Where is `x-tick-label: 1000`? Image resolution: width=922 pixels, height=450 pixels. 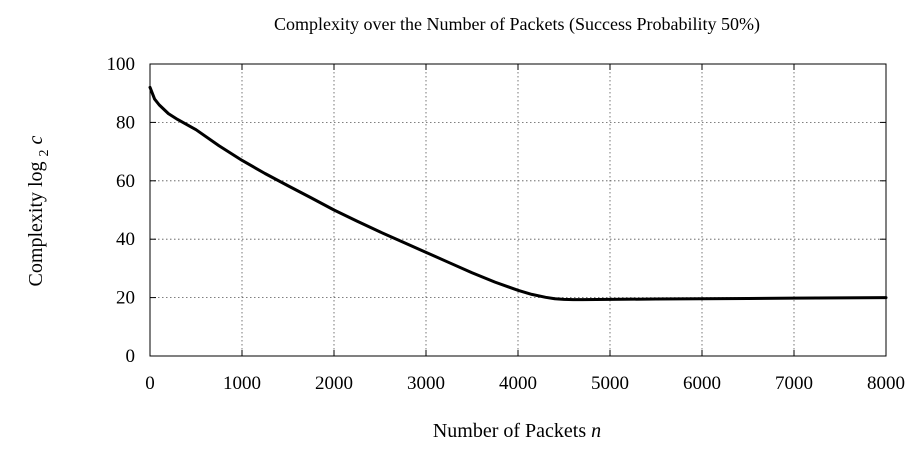 x-tick-label: 1000 is located at coordinates (242, 383).